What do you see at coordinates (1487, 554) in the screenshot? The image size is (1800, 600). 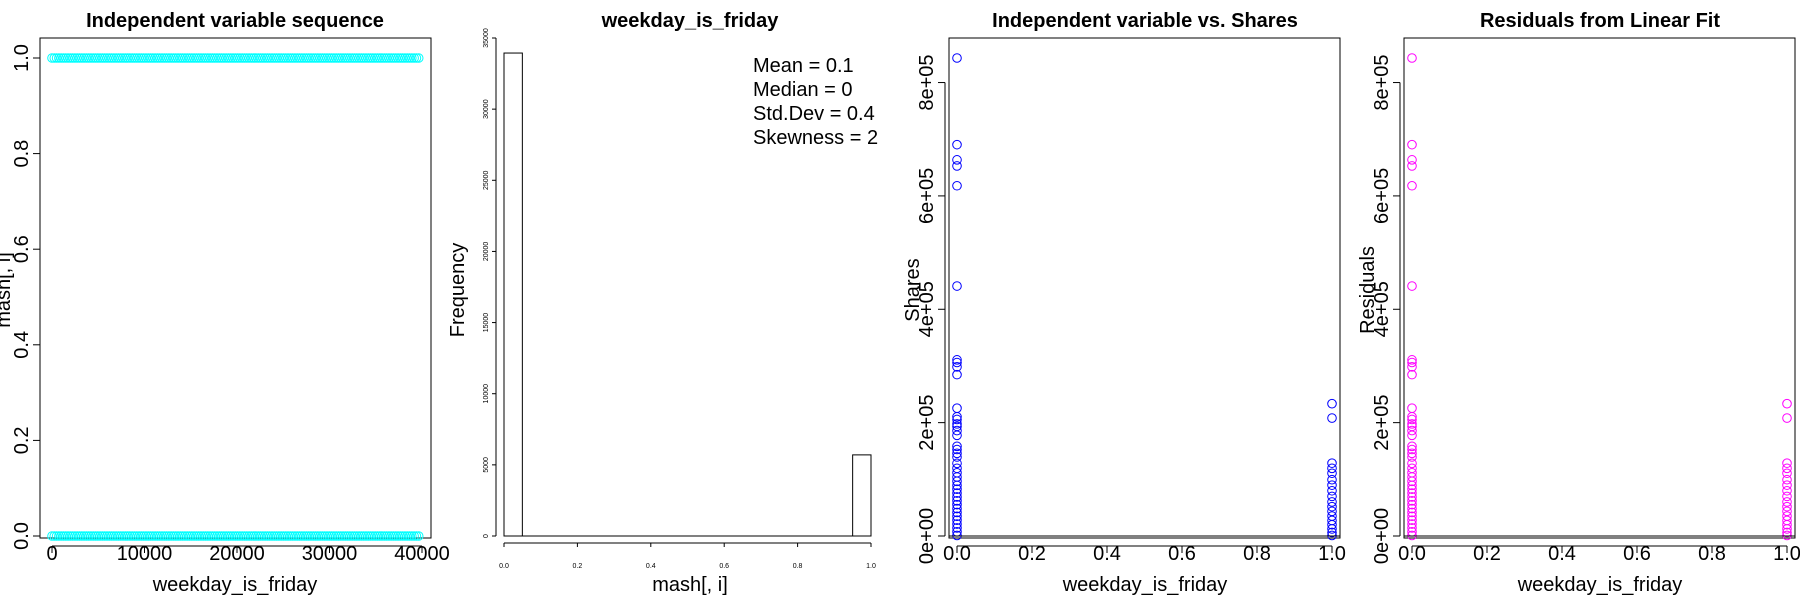 I see `x-tick-label: 0.2` at bounding box center [1487, 554].